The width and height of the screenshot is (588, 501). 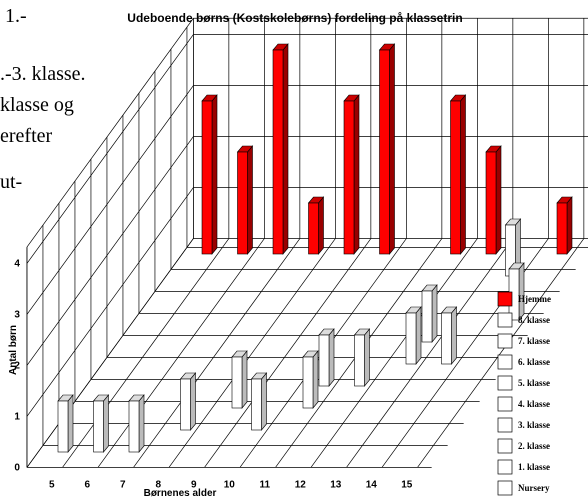 I want to click on x-tick-label: 10, so click(x=230, y=484).